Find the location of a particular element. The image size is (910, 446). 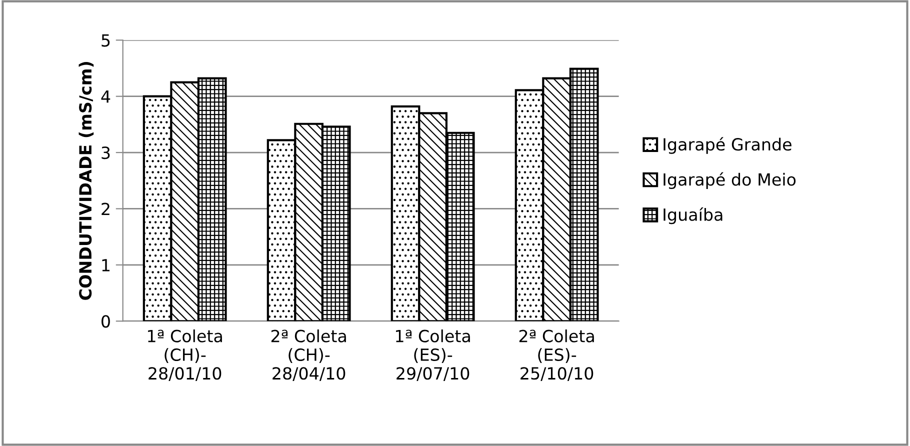

x-tick-label: 2ª Coleta (CH)- 28/04/10 is located at coordinates (308, 355).